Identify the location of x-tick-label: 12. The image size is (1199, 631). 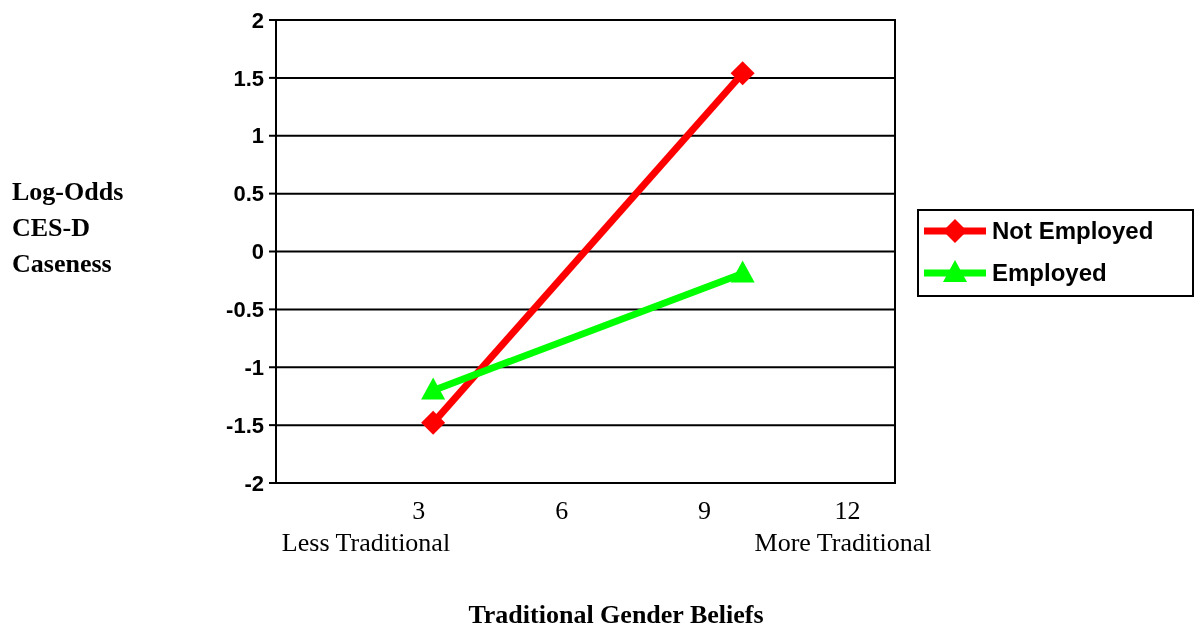
(847, 510).